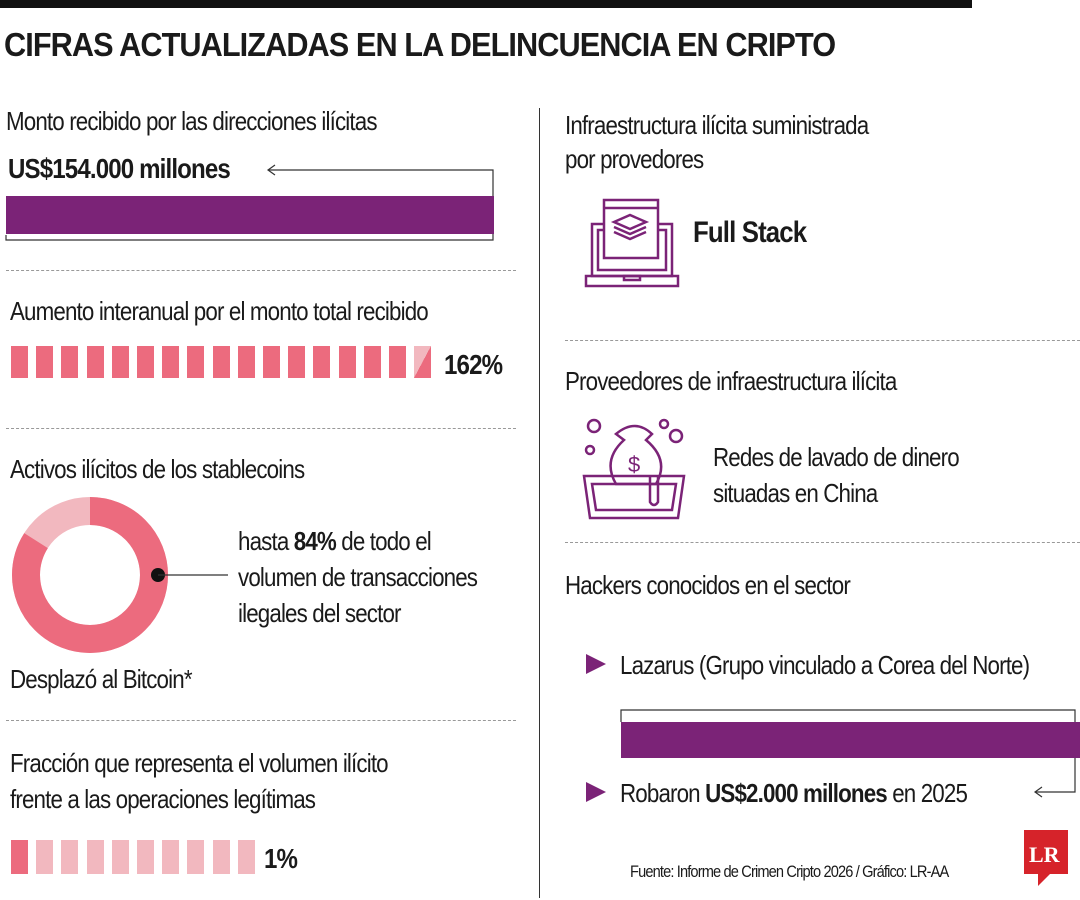 Image resolution: width=1080 pixels, height=900 pixels. Describe the element at coordinates (119, 168) in the screenshot. I see `amount-value: US$154.000 millones` at that location.